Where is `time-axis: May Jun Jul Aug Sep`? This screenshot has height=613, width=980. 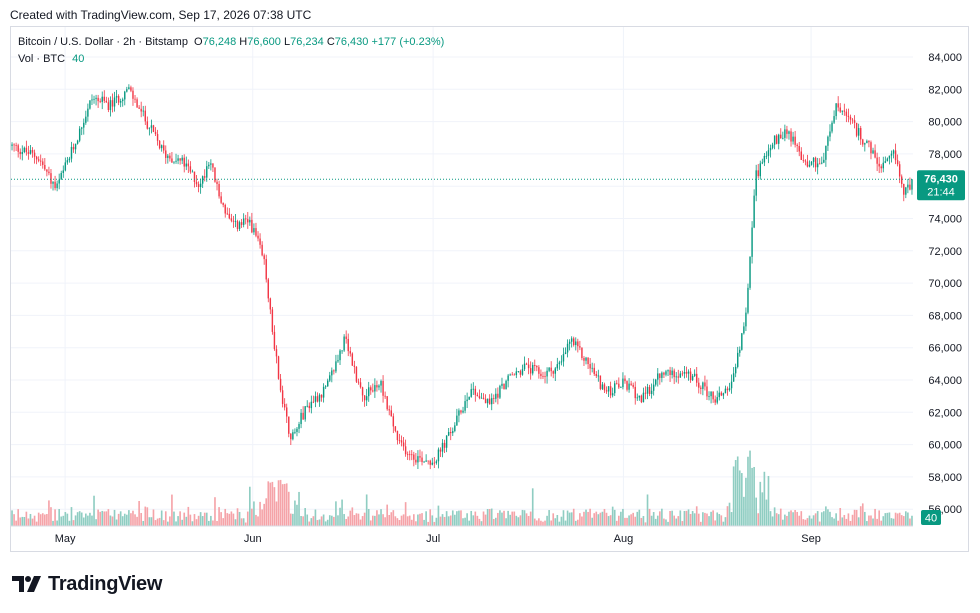
time-axis: May Jun Jul Aug Sep is located at coordinates (462, 535).